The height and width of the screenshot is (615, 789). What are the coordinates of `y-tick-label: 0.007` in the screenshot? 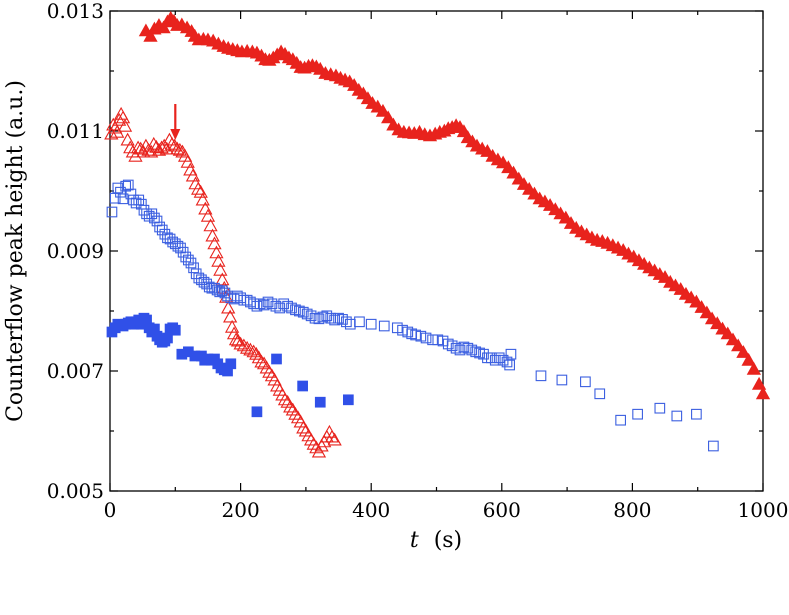 It's located at (75, 371).